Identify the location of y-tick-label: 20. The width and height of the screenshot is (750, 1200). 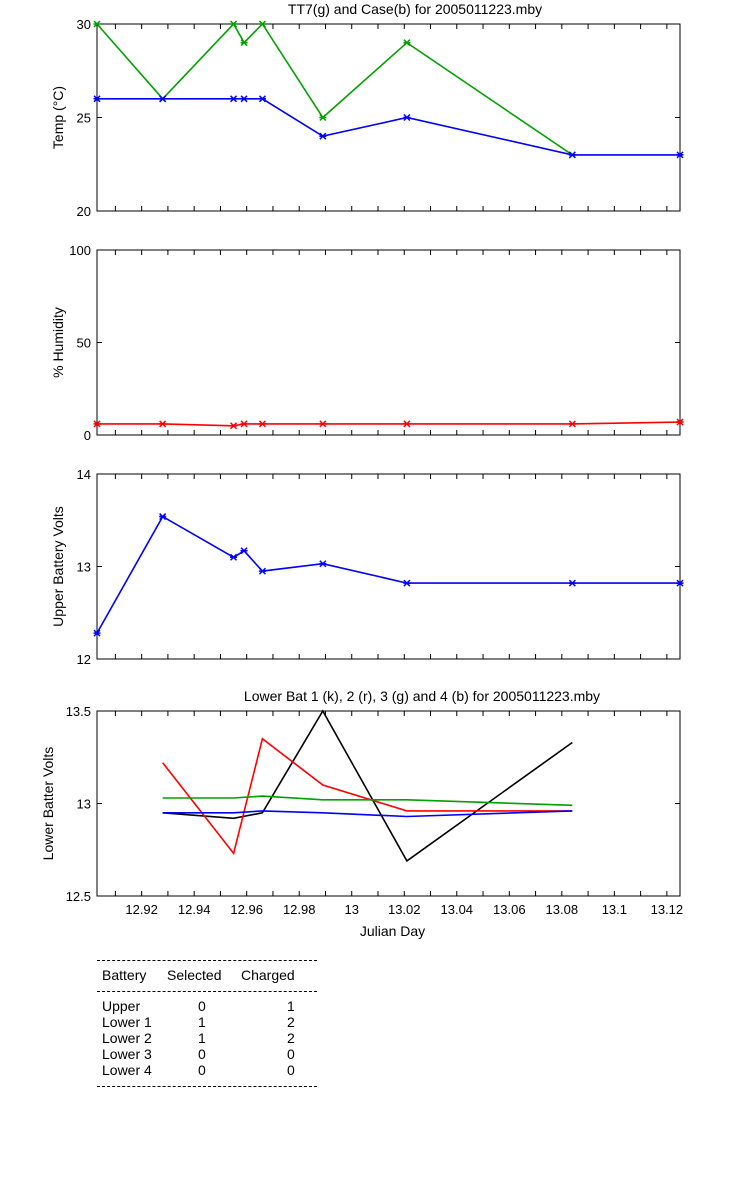
(84, 211).